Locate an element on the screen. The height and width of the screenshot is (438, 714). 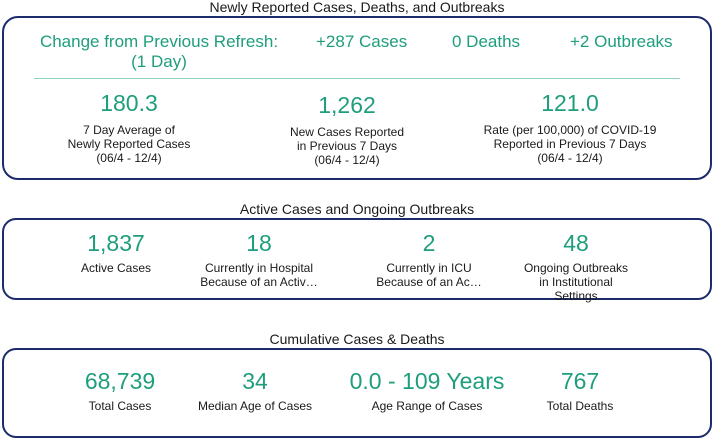
label-line: Active Cases is located at coordinates (116, 268).